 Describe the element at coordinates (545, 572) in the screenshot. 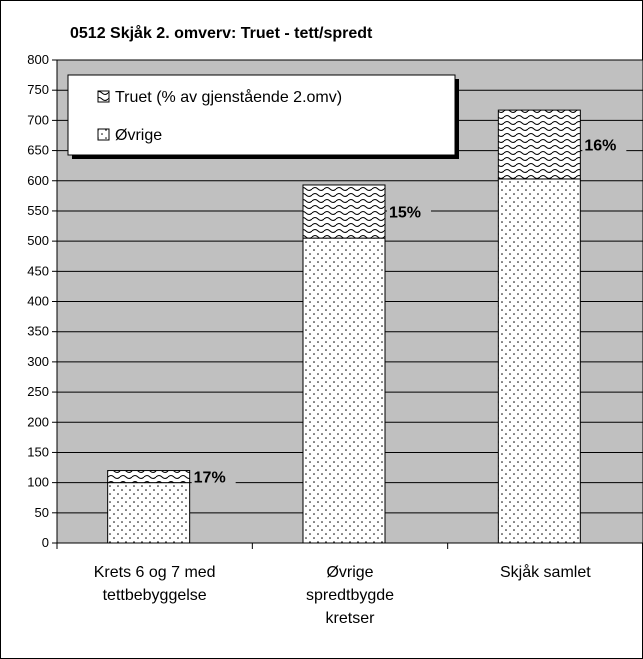

I see `x-tick-label: Skjåk samlet` at that location.